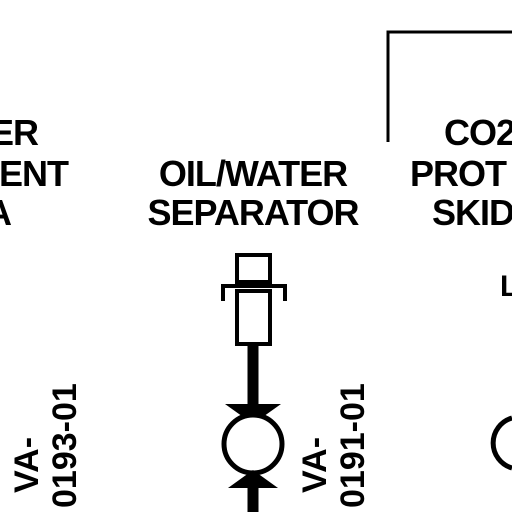  I want to click on co2-skid-label-line2: PROT, so click(458, 173).